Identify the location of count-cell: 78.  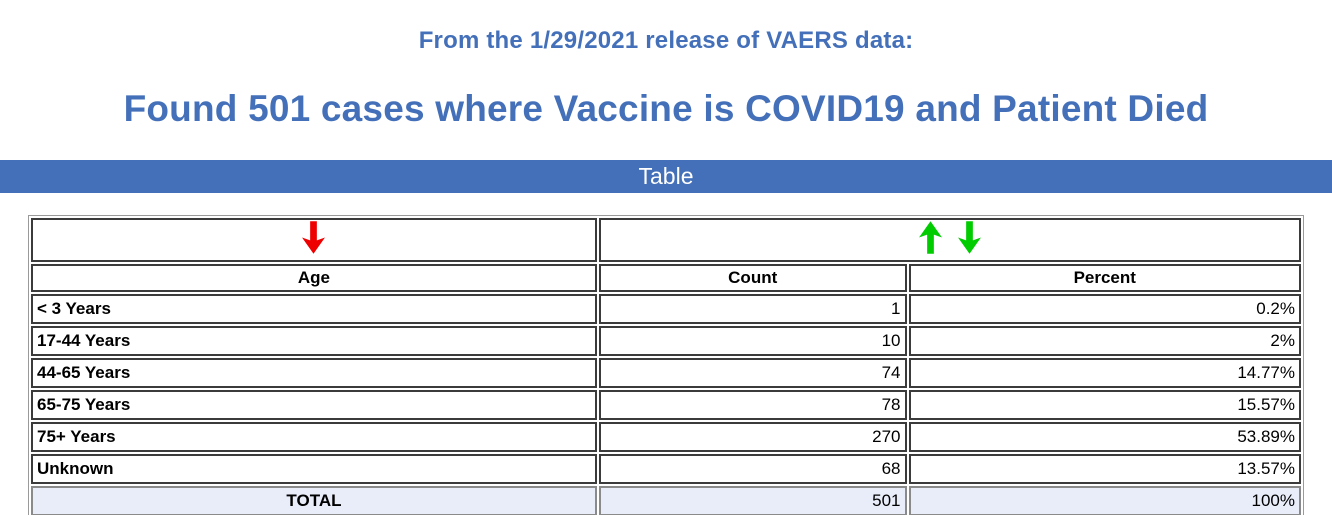
(752, 405).